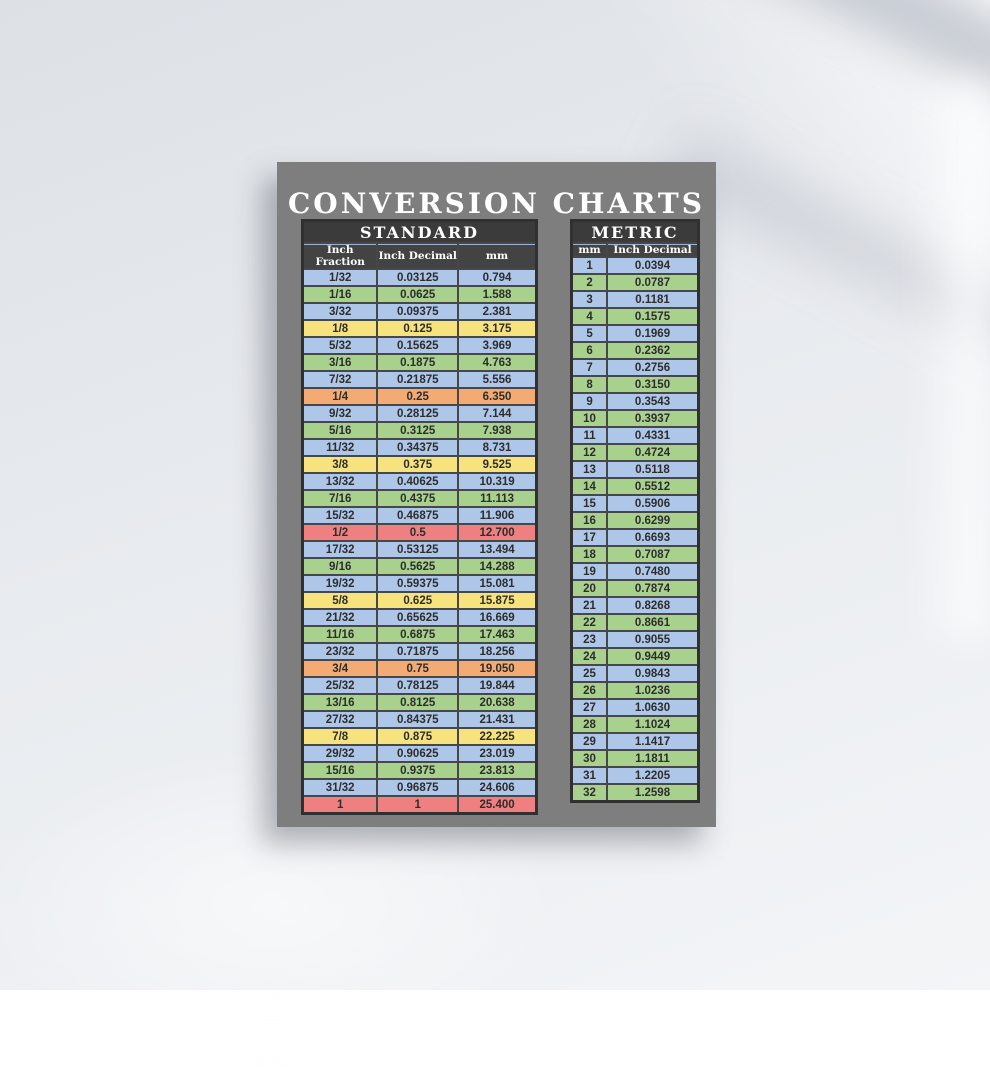 The width and height of the screenshot is (990, 1070). What do you see at coordinates (497, 328) in the screenshot?
I see `table-cell: 3.175` at bounding box center [497, 328].